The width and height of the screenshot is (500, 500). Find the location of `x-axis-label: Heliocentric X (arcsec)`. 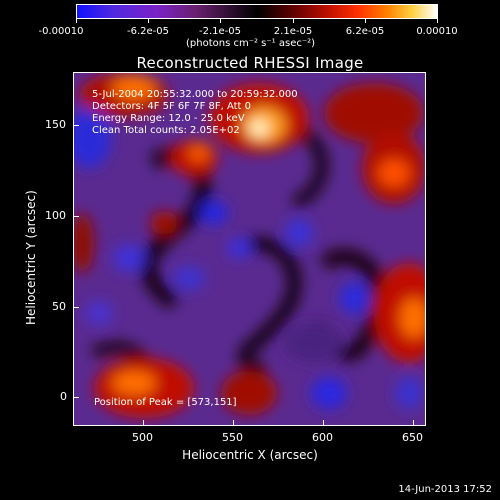

x-axis-label: Heliocentric X (arcsec) is located at coordinates (250, 455).